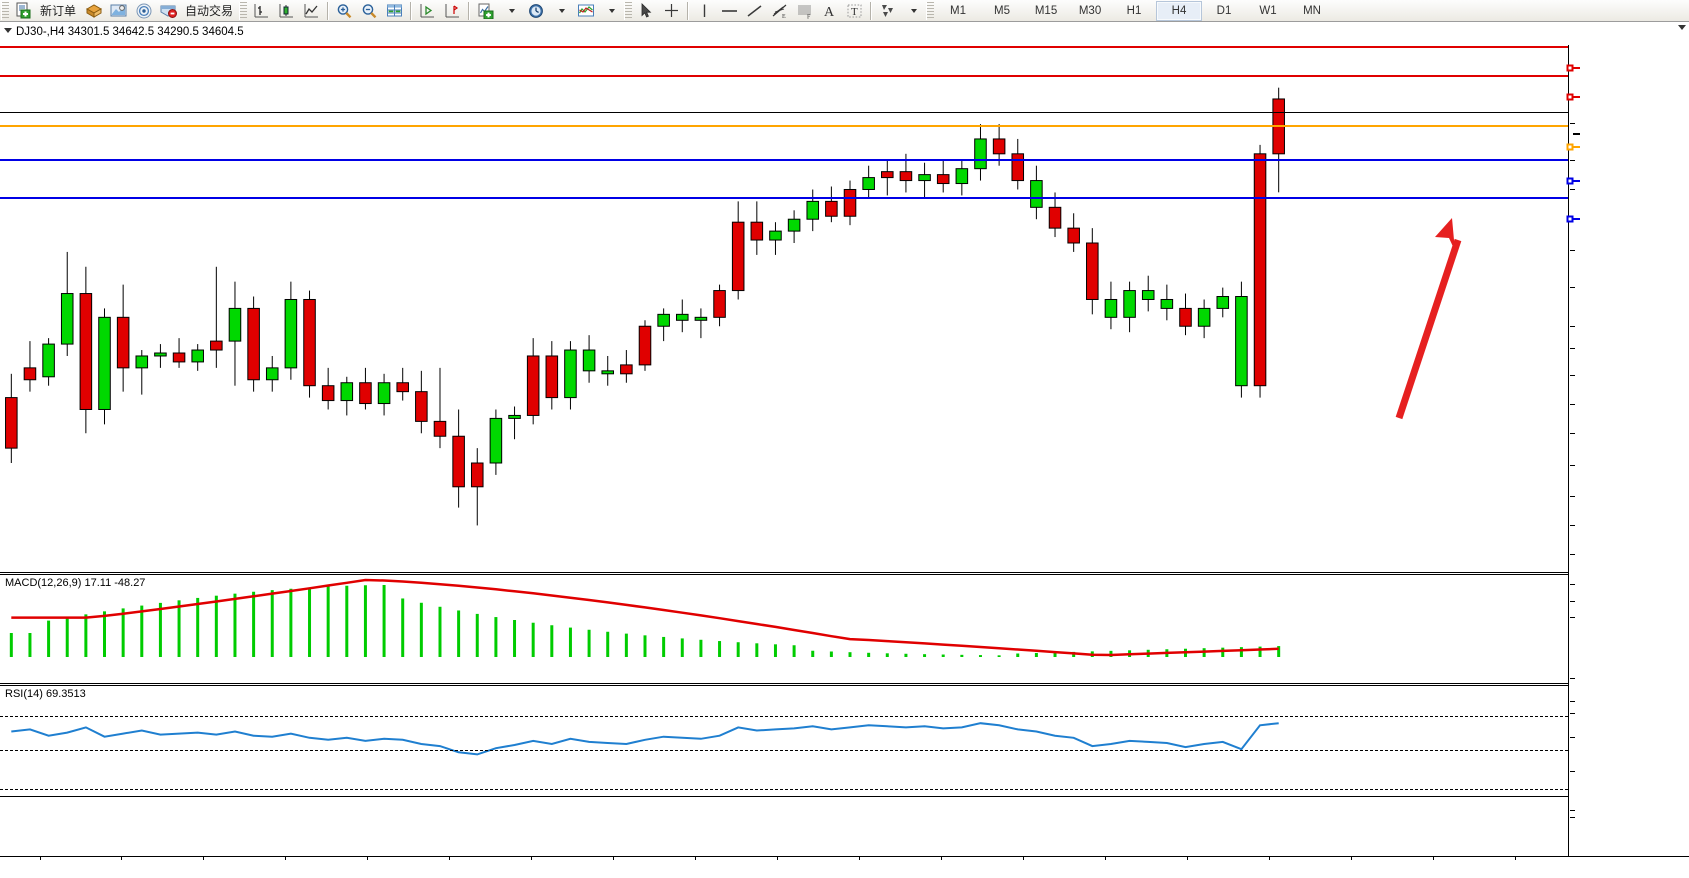 The height and width of the screenshot is (878, 1689). What do you see at coordinates (344, 11) in the screenshot?
I see `zoom-in-icon` at bounding box center [344, 11].